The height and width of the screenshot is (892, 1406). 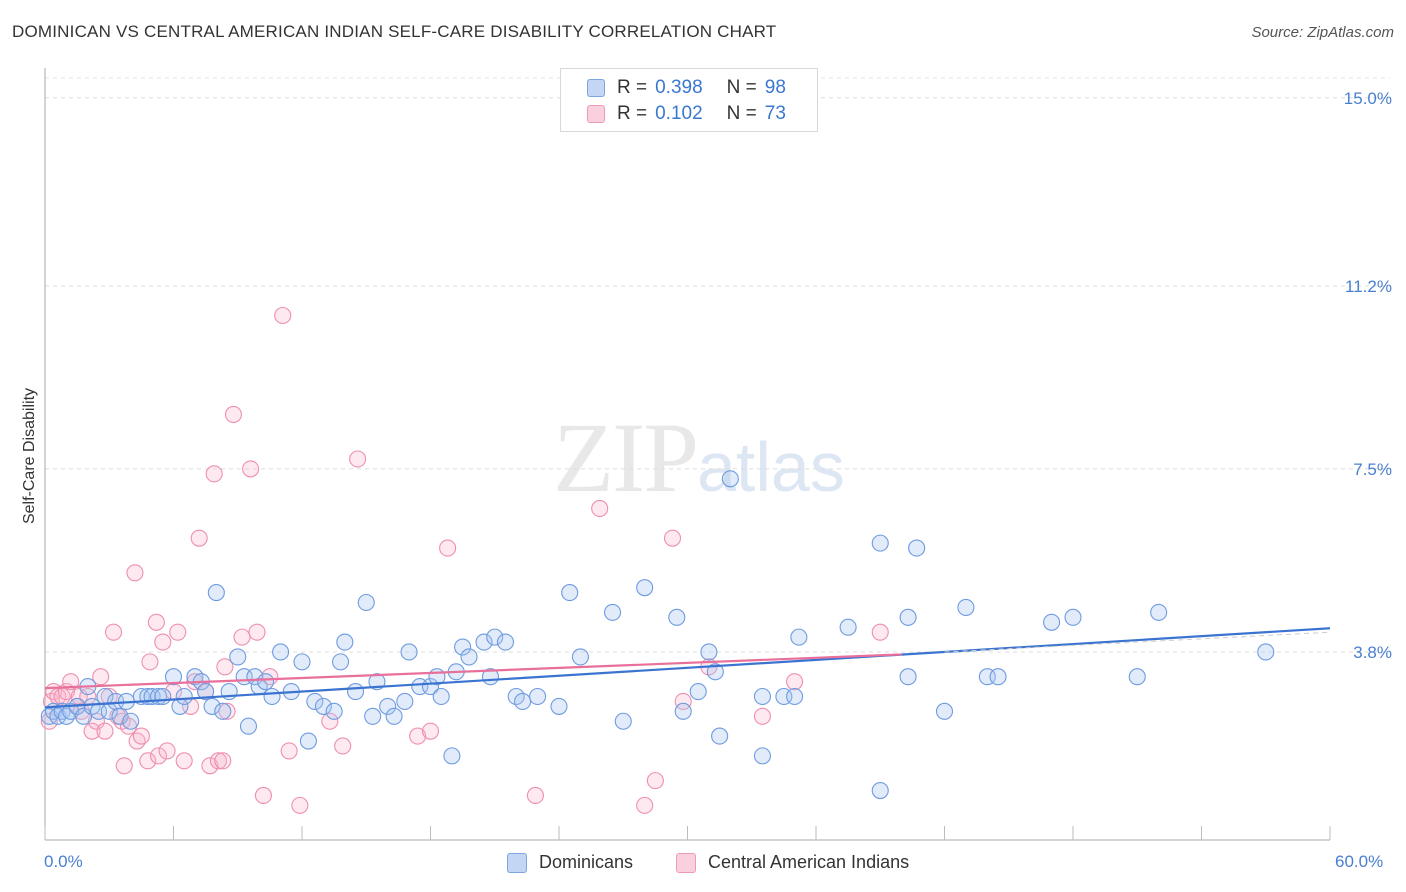 What do you see at coordinates (1372, 652) in the screenshot?
I see `y-tick-label: 3.8%` at bounding box center [1372, 652].